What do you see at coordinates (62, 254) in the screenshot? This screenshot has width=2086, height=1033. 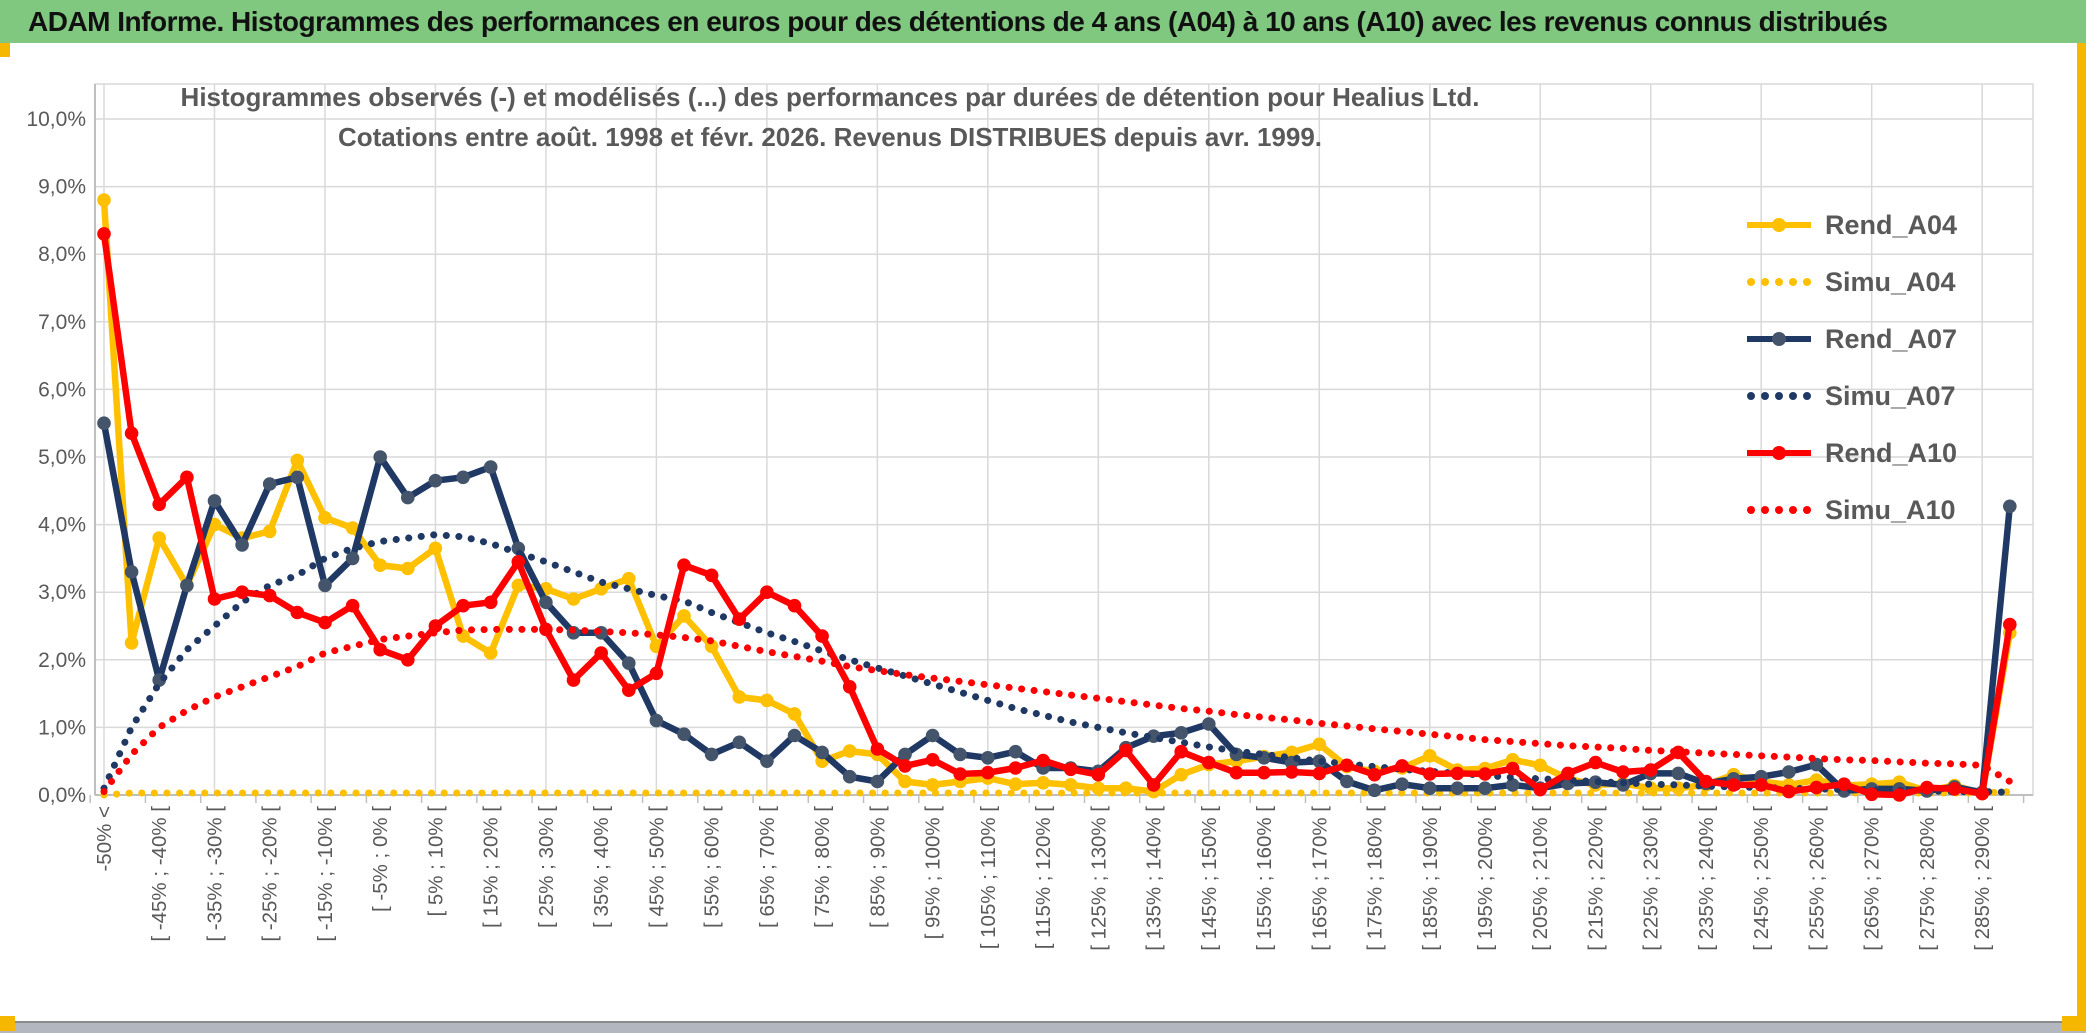 I see `y-axis-tick-label: 8,0%` at bounding box center [62, 254].